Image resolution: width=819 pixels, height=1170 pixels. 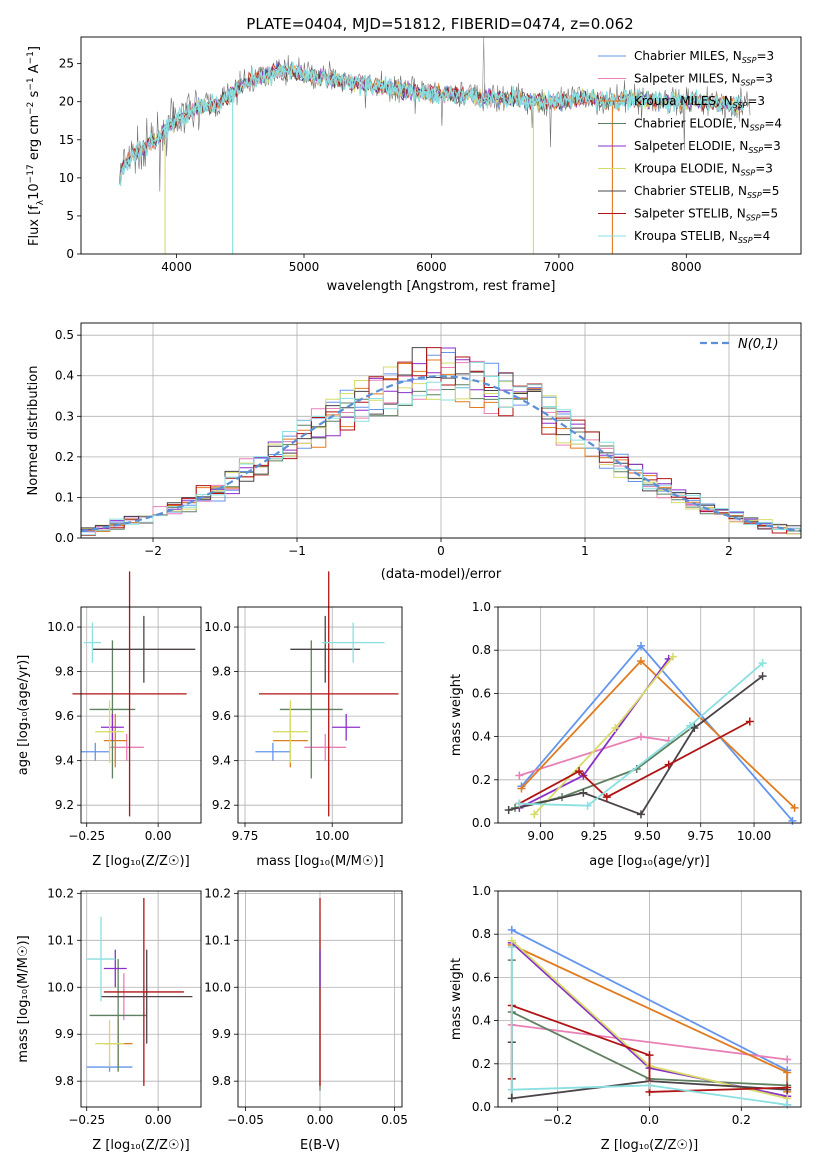 What do you see at coordinates (686, 267) in the screenshot?
I see `x-tick-label: 8000` at bounding box center [686, 267].